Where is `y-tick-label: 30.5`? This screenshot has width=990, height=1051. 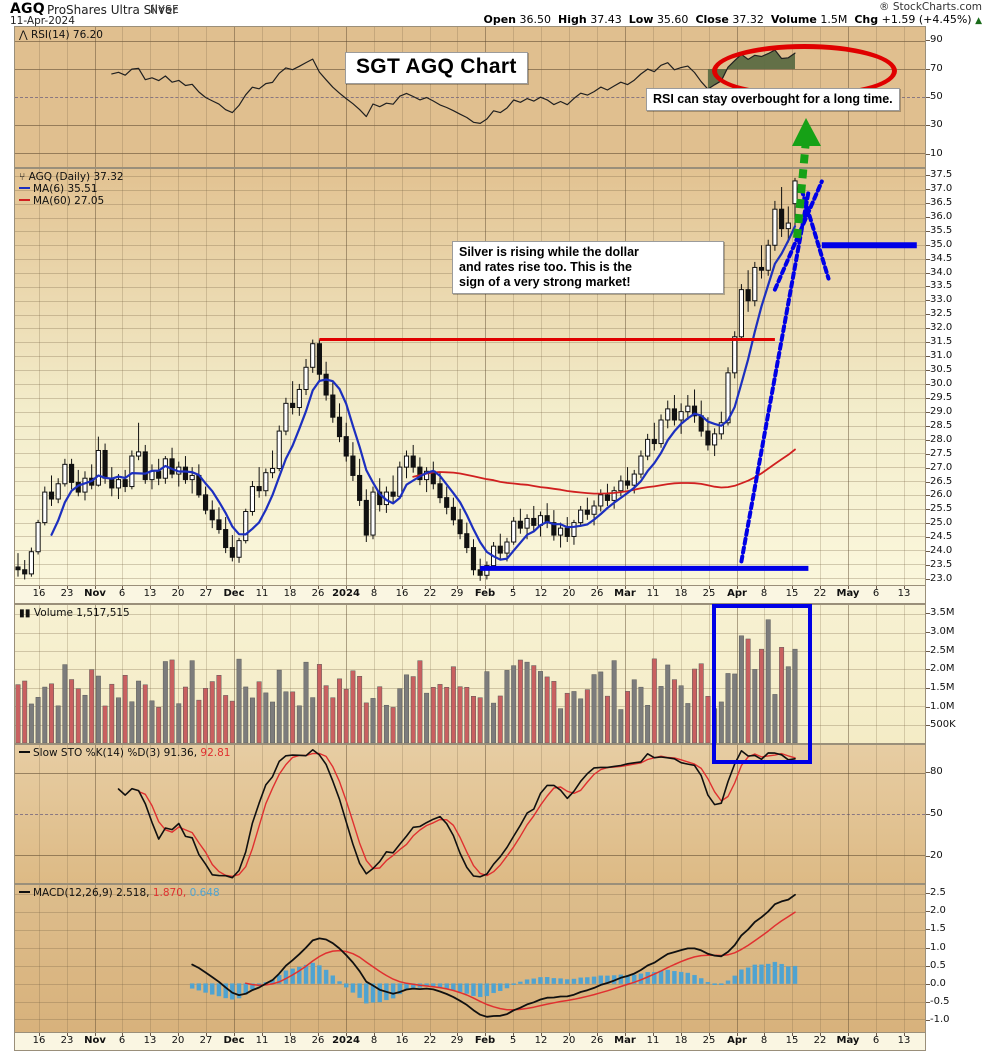
y-tick-label: 30.5 is located at coordinates (941, 369).